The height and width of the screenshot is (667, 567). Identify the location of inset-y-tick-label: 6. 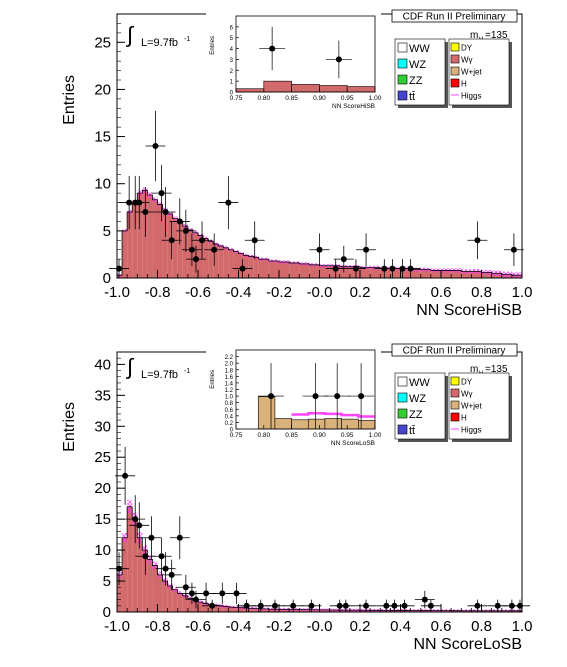
(232, 28).